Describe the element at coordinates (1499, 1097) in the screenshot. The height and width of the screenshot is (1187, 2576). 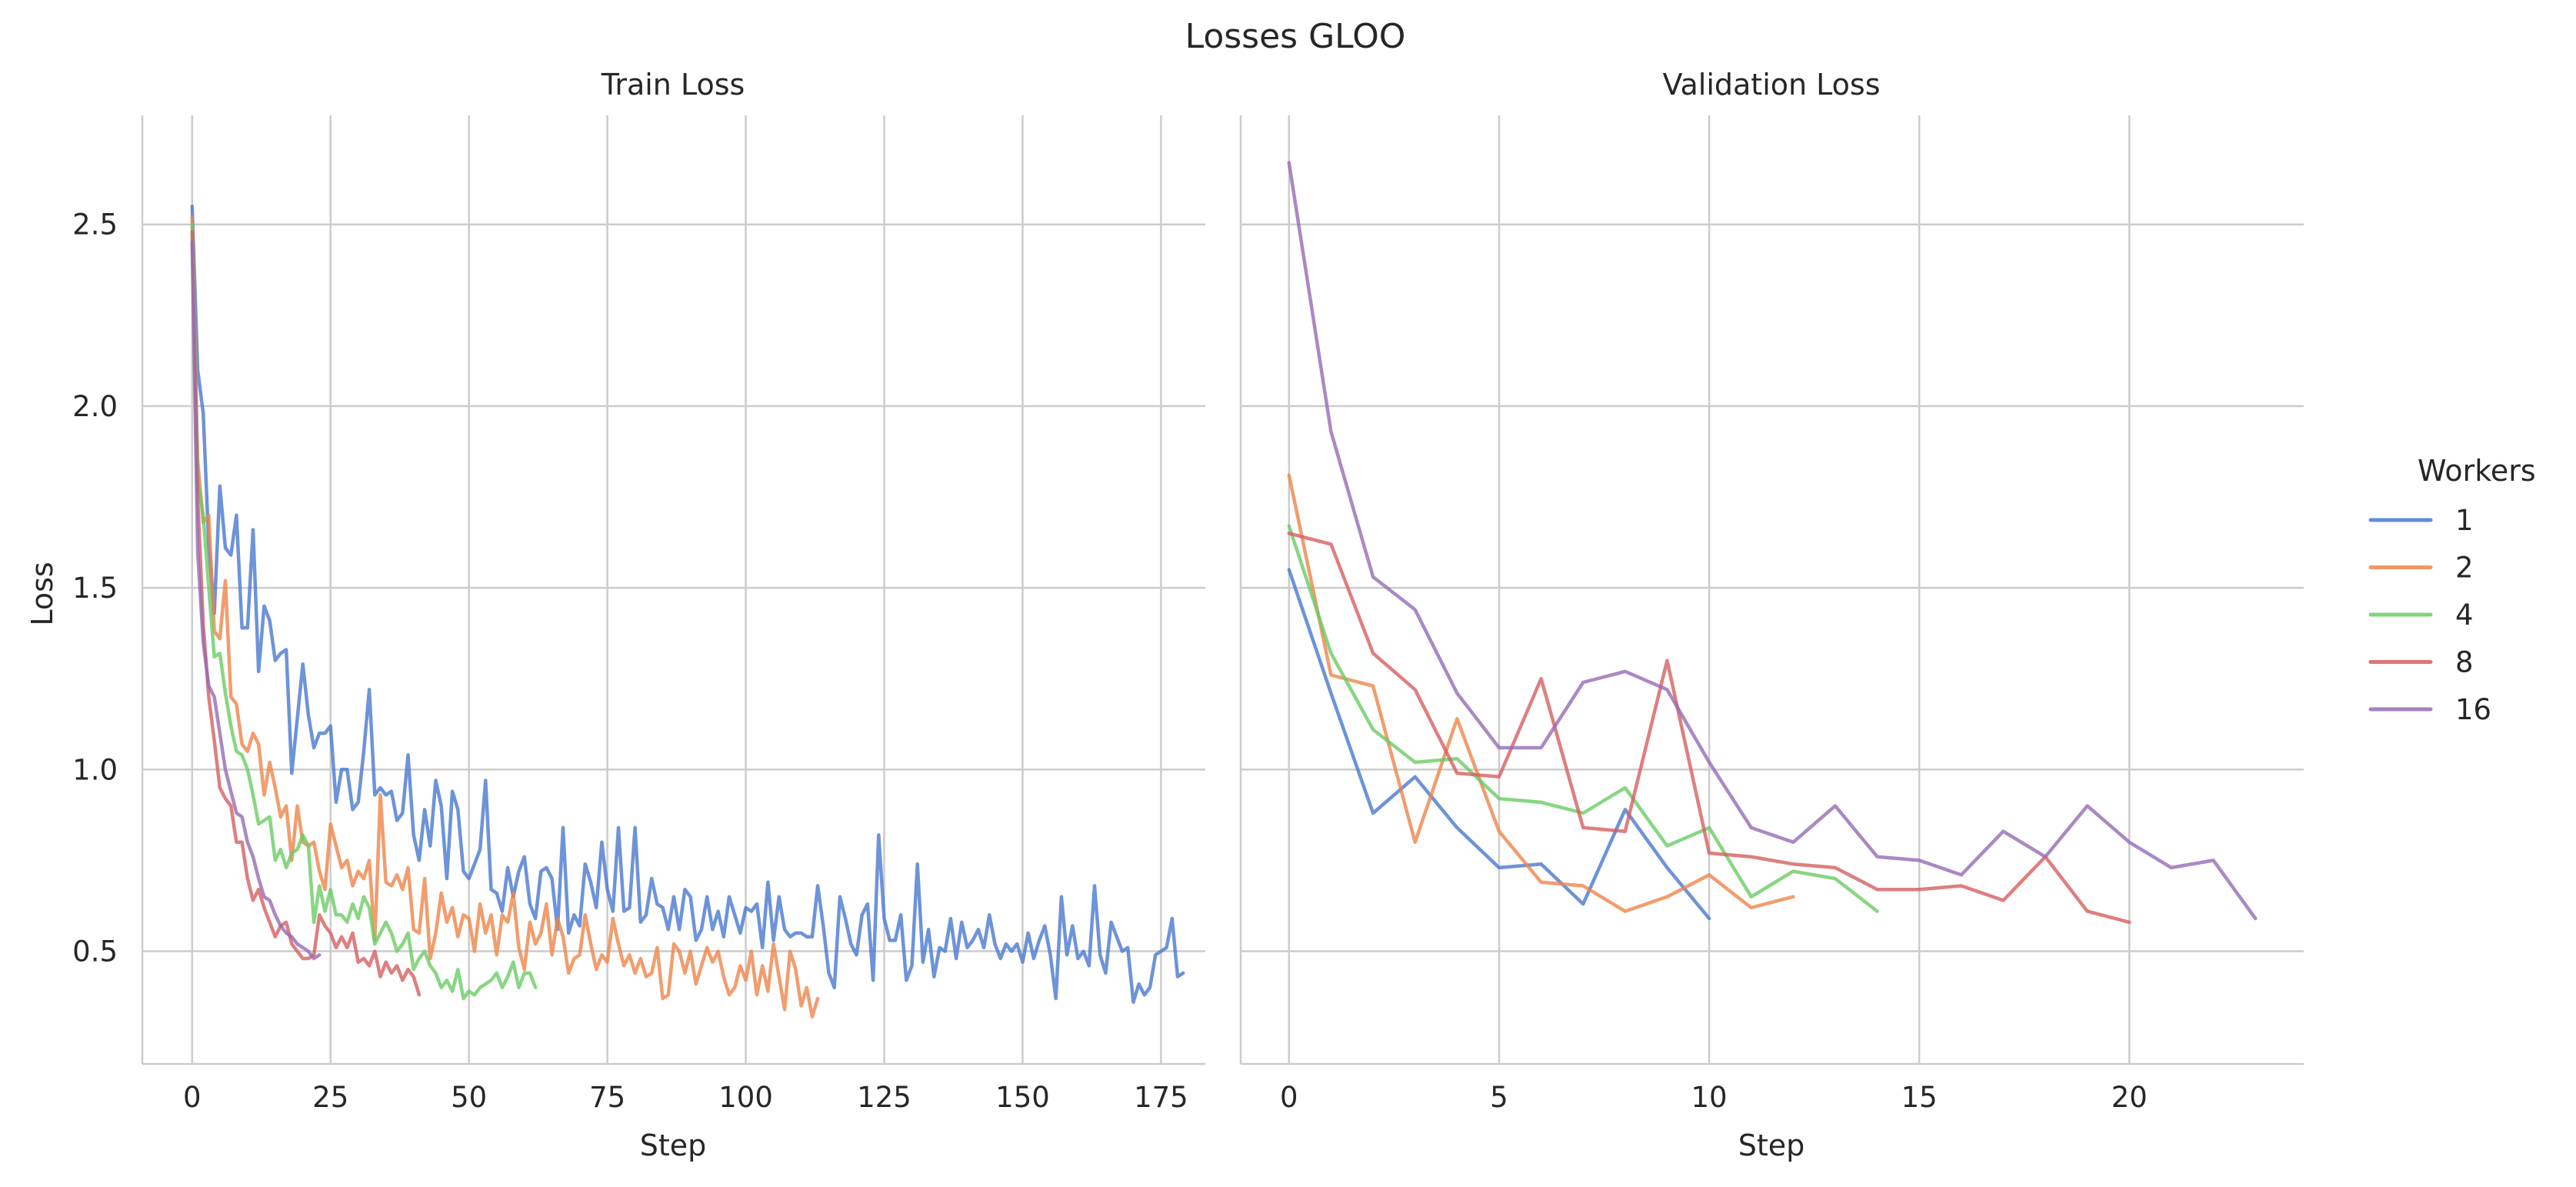
I see `x-tick-label: 5` at that location.